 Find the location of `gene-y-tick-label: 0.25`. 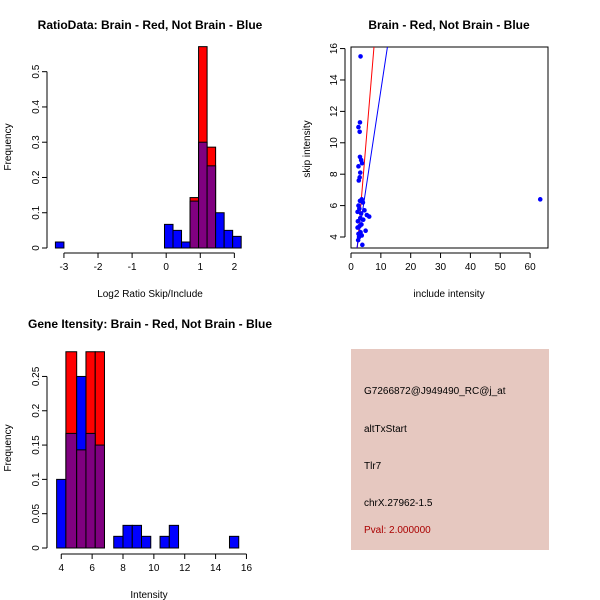

gene-y-tick-label: 0.25 is located at coordinates (36, 376).